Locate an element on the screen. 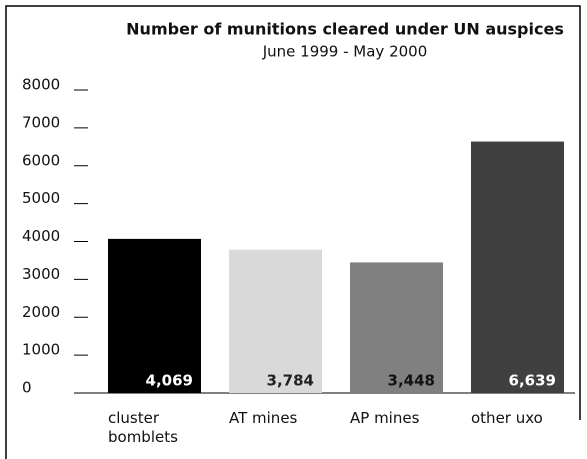 The image size is (587, 459). x-tick-label: AP mines is located at coordinates (385, 418).